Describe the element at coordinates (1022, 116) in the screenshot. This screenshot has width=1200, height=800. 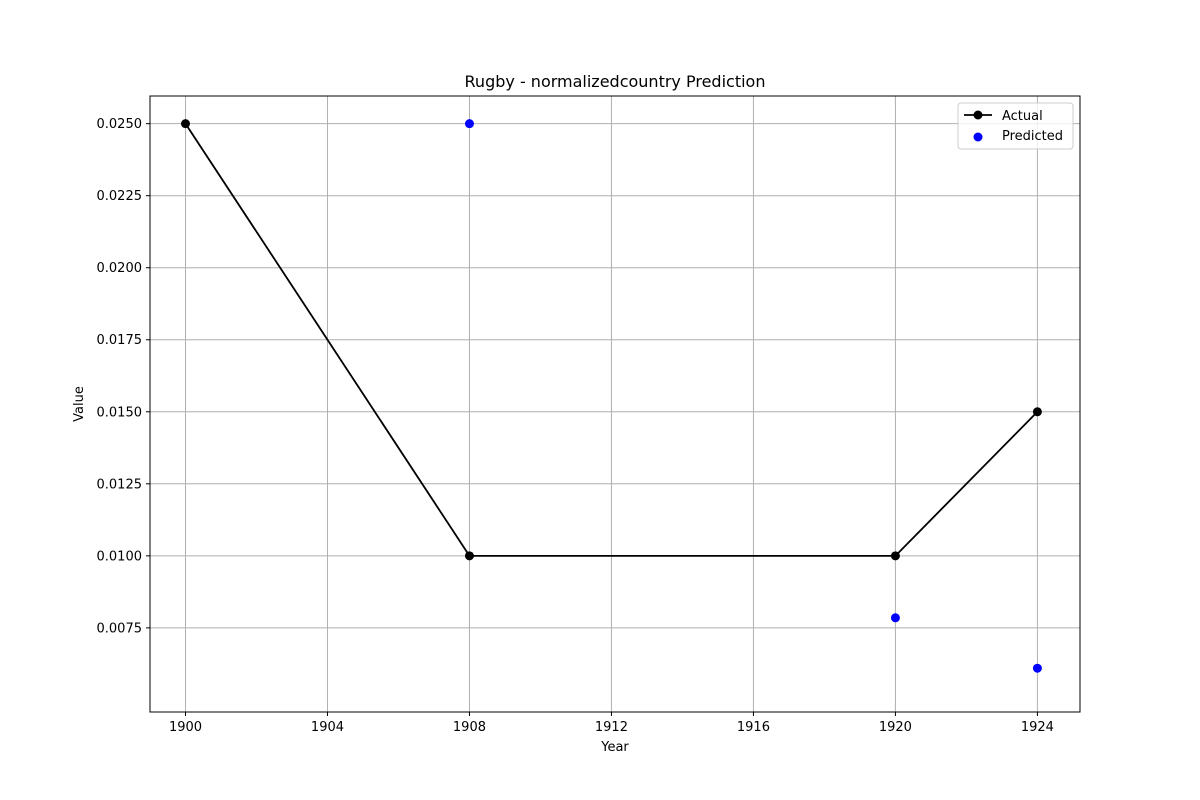
I see `legend-label: Actual` at that location.